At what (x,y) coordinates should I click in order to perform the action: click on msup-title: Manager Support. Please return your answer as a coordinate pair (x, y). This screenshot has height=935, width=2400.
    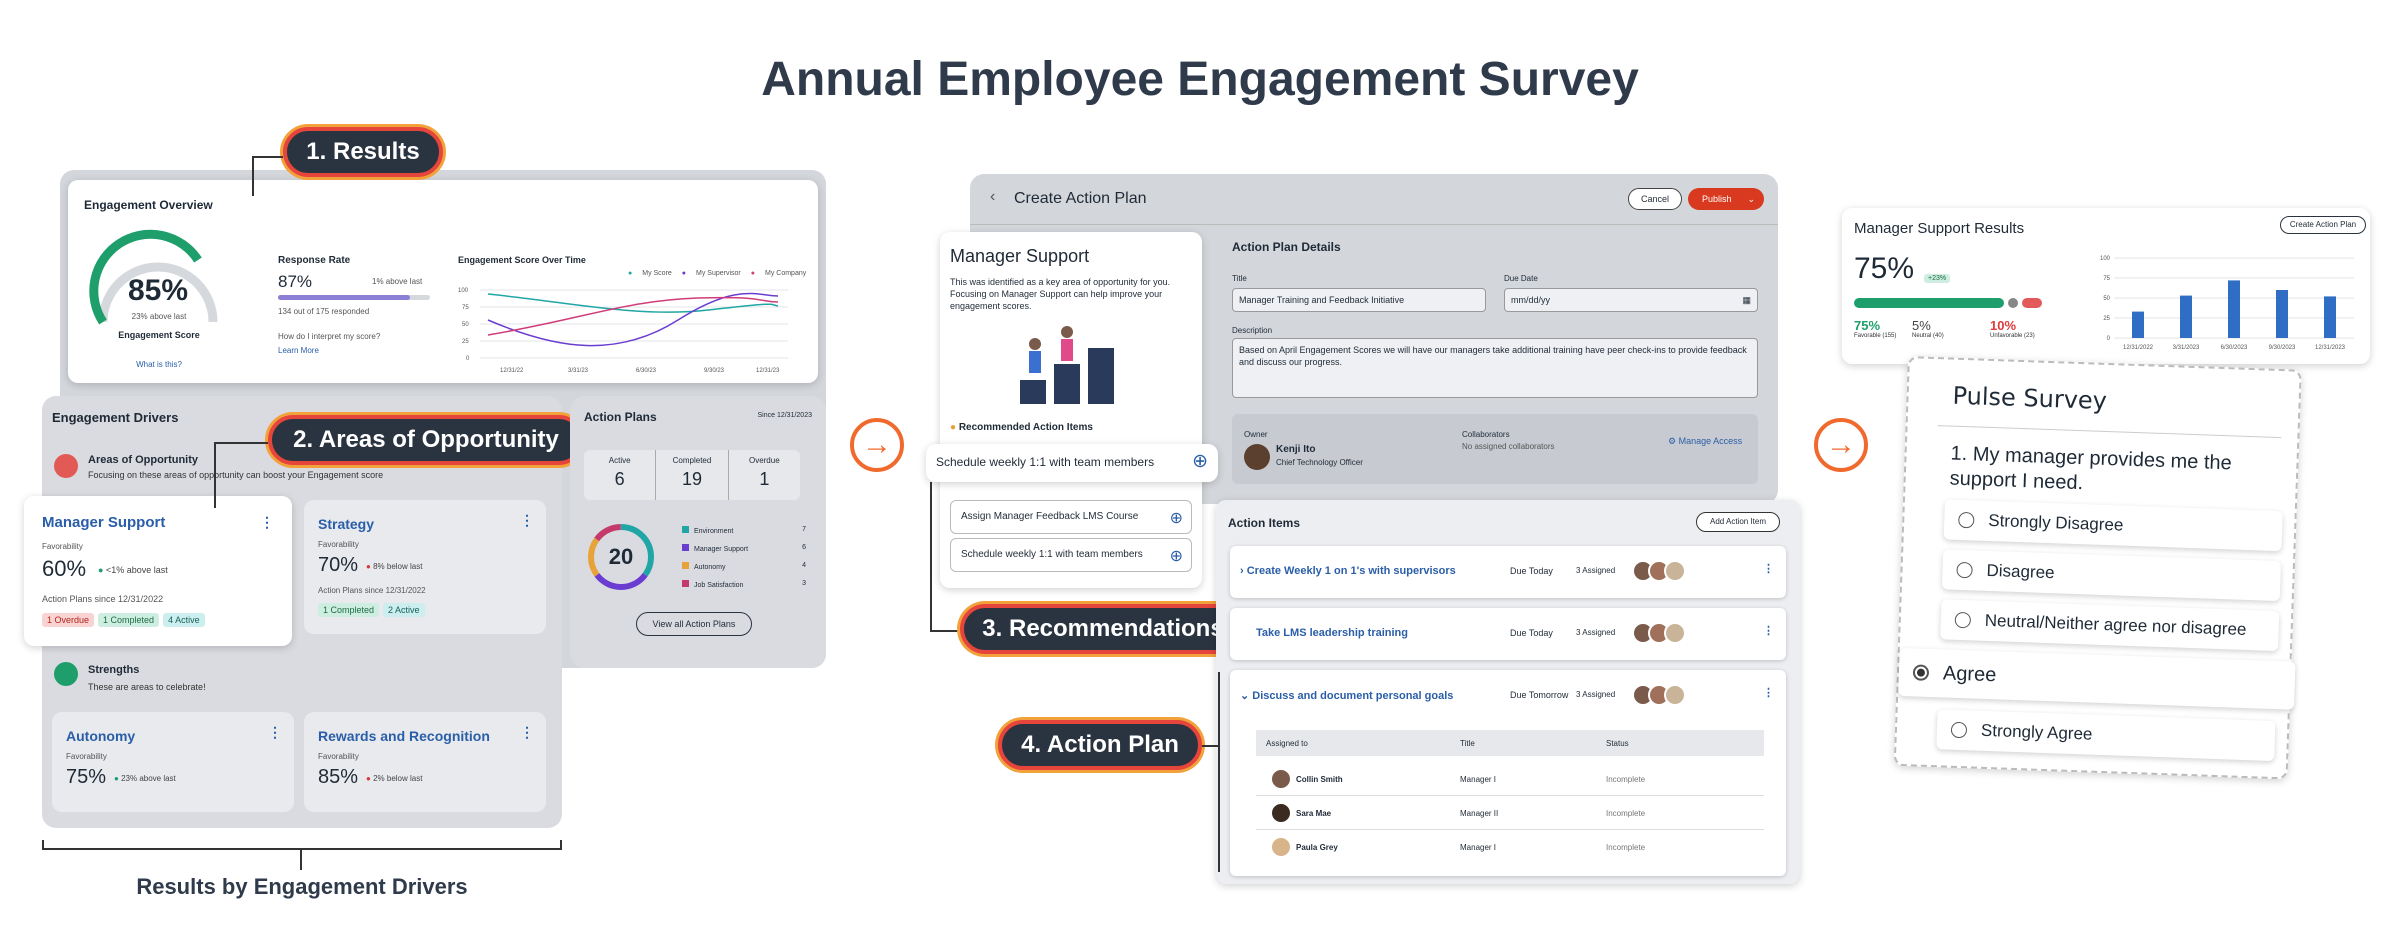
    Looking at the image, I should click on (1020, 256).